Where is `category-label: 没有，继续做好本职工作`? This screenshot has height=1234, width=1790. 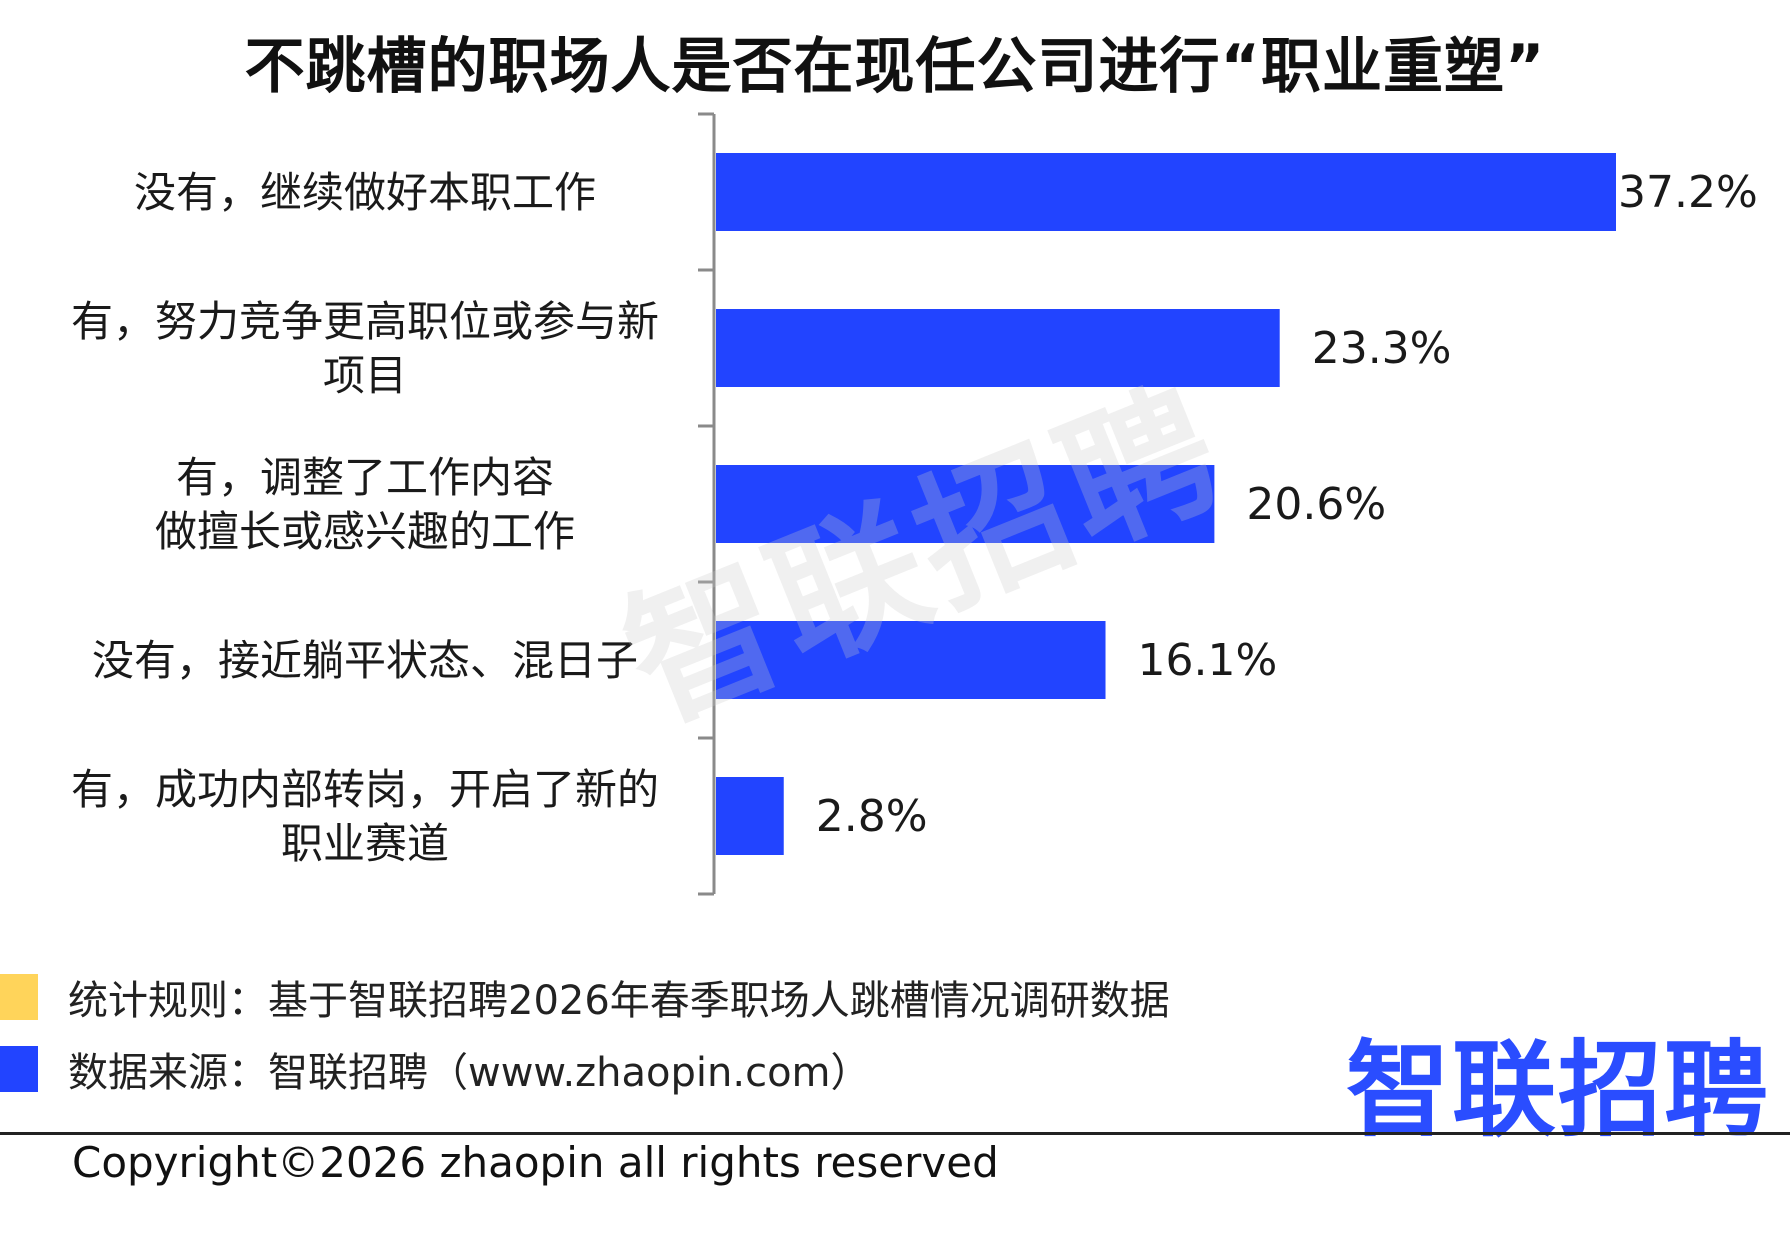
category-label: 没有，继续做好本职工作 is located at coordinates (365, 192).